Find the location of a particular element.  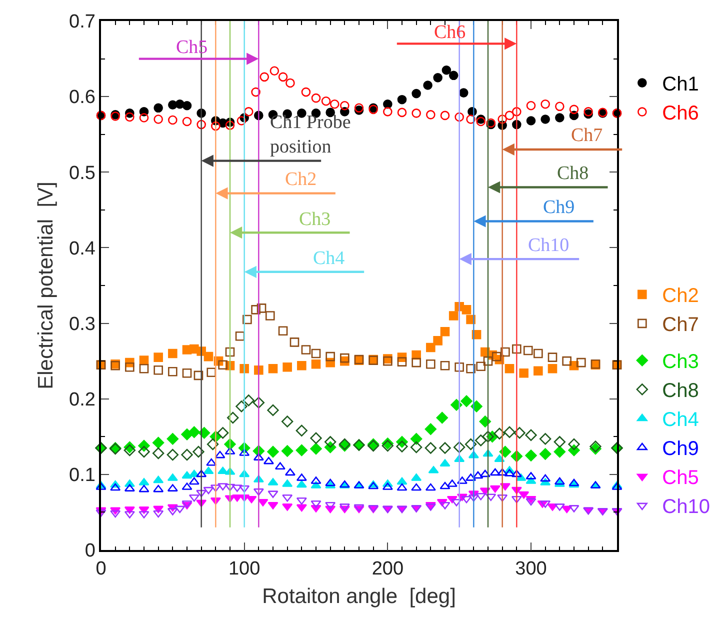

x-axis-title: Rotaiton angle [deg] is located at coordinates (359, 596).